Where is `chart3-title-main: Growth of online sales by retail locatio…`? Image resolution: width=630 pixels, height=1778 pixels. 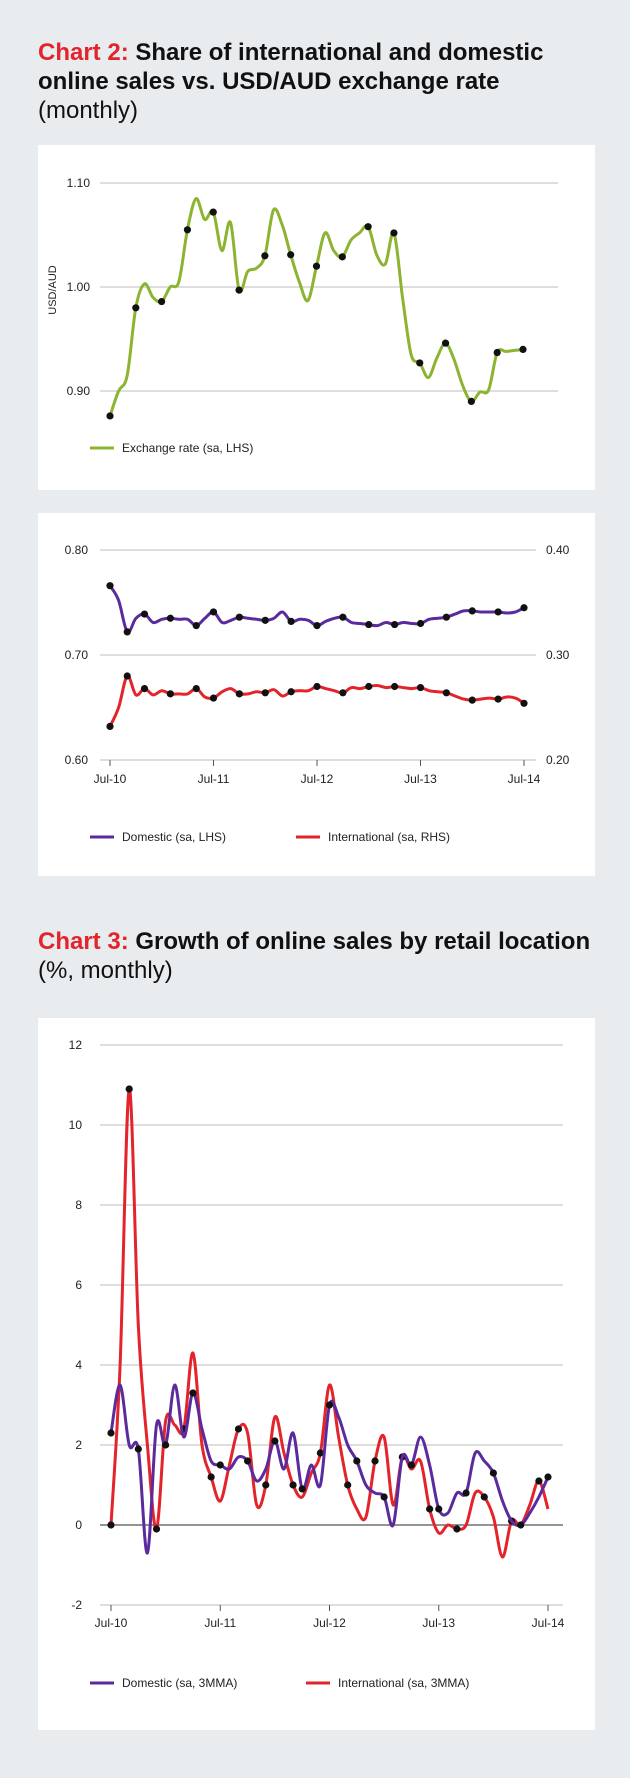
chart3-title-main: Growth of online sales by retail locatio… is located at coordinates (363, 941).